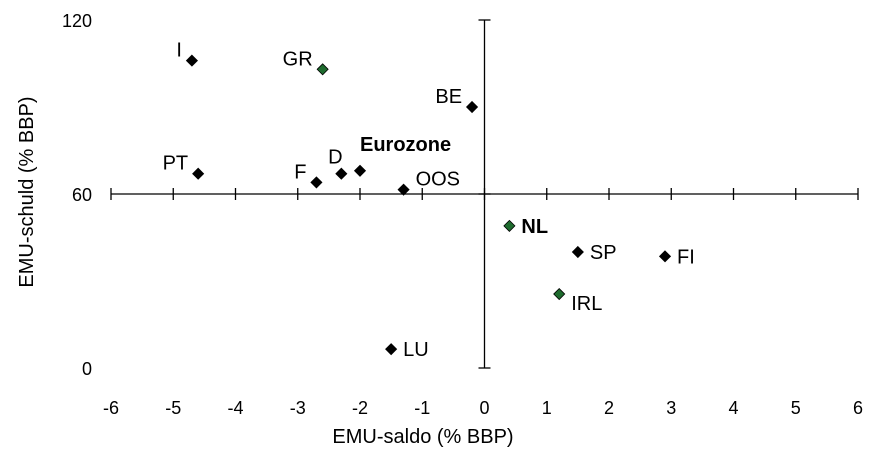 The height and width of the screenshot is (450, 874). I want to click on y-tick-label: 120, so click(77, 21).